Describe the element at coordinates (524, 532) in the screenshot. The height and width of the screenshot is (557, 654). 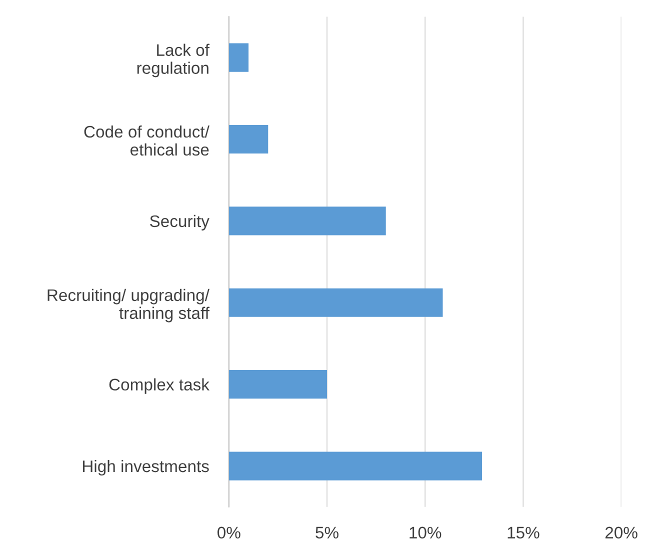
I see `x-tick-label: 15%` at that location.